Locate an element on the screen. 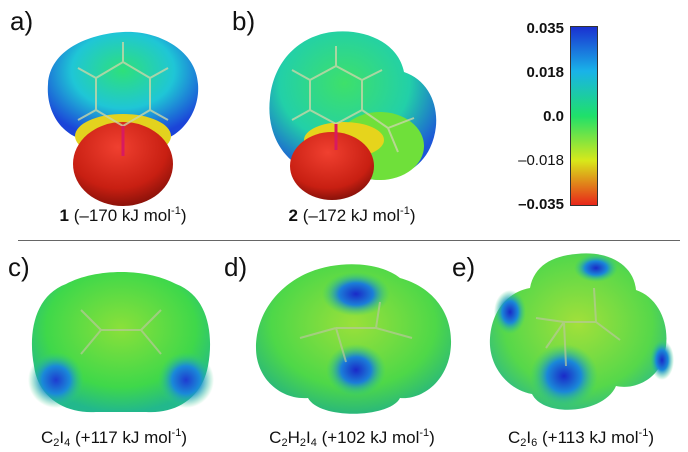  energy-text: (–172 kJ mol is located at coordinates (351, 215).